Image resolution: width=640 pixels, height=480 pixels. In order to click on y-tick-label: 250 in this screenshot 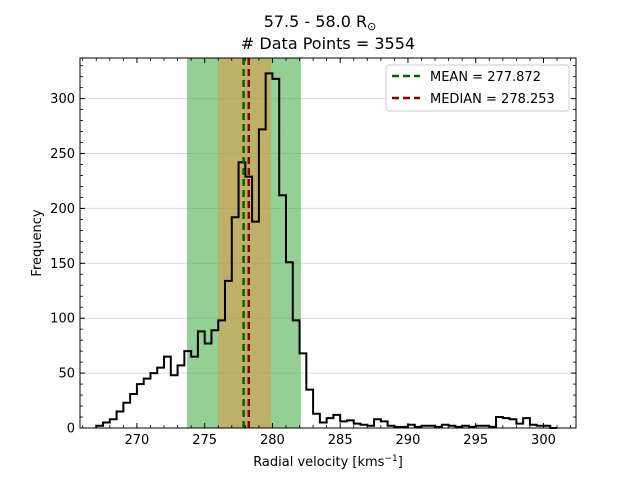, I will do `click(62, 154)`.